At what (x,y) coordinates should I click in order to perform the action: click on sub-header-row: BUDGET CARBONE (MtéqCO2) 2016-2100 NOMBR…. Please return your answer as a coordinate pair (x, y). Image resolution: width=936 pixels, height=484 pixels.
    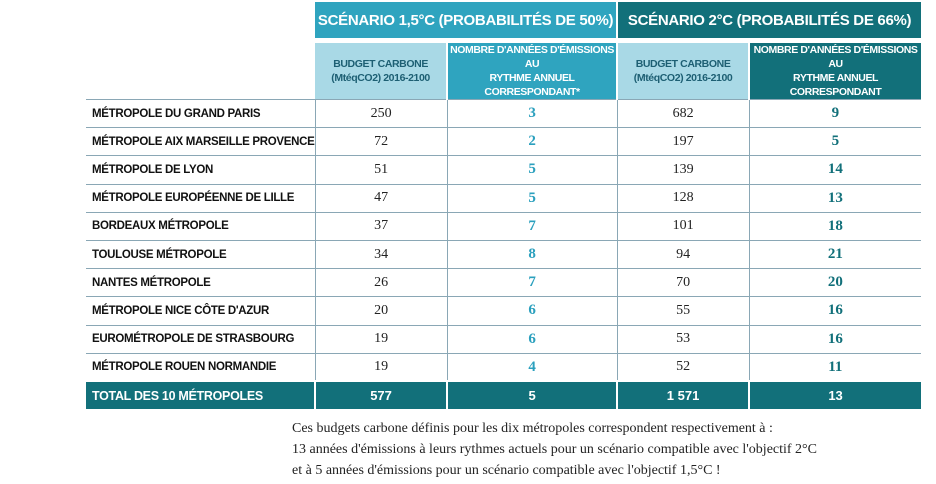
    Looking at the image, I should click on (504, 71).